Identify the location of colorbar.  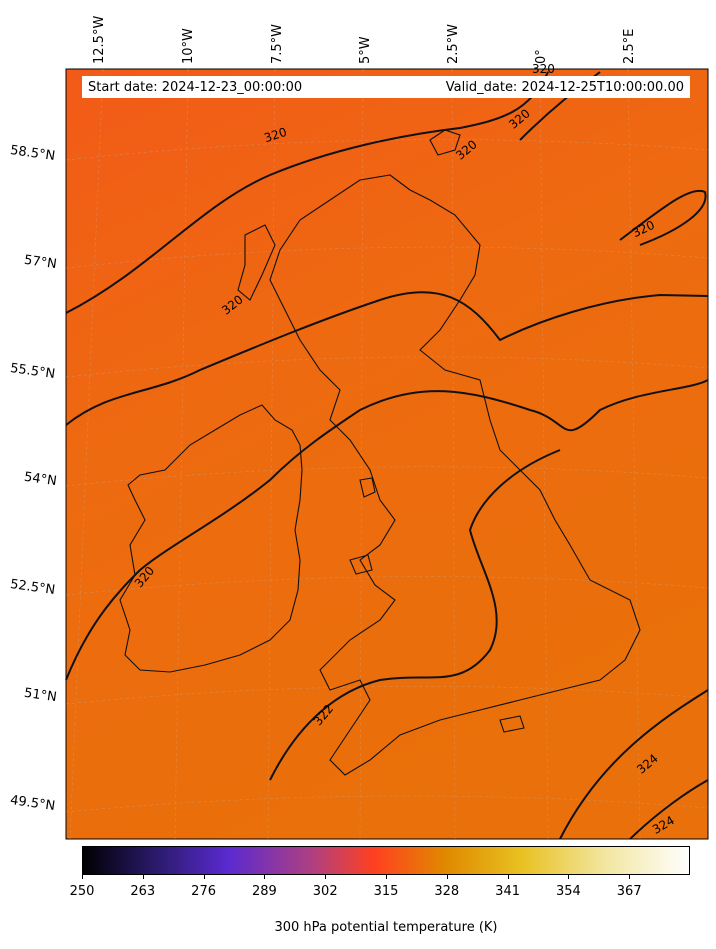
(386, 860).